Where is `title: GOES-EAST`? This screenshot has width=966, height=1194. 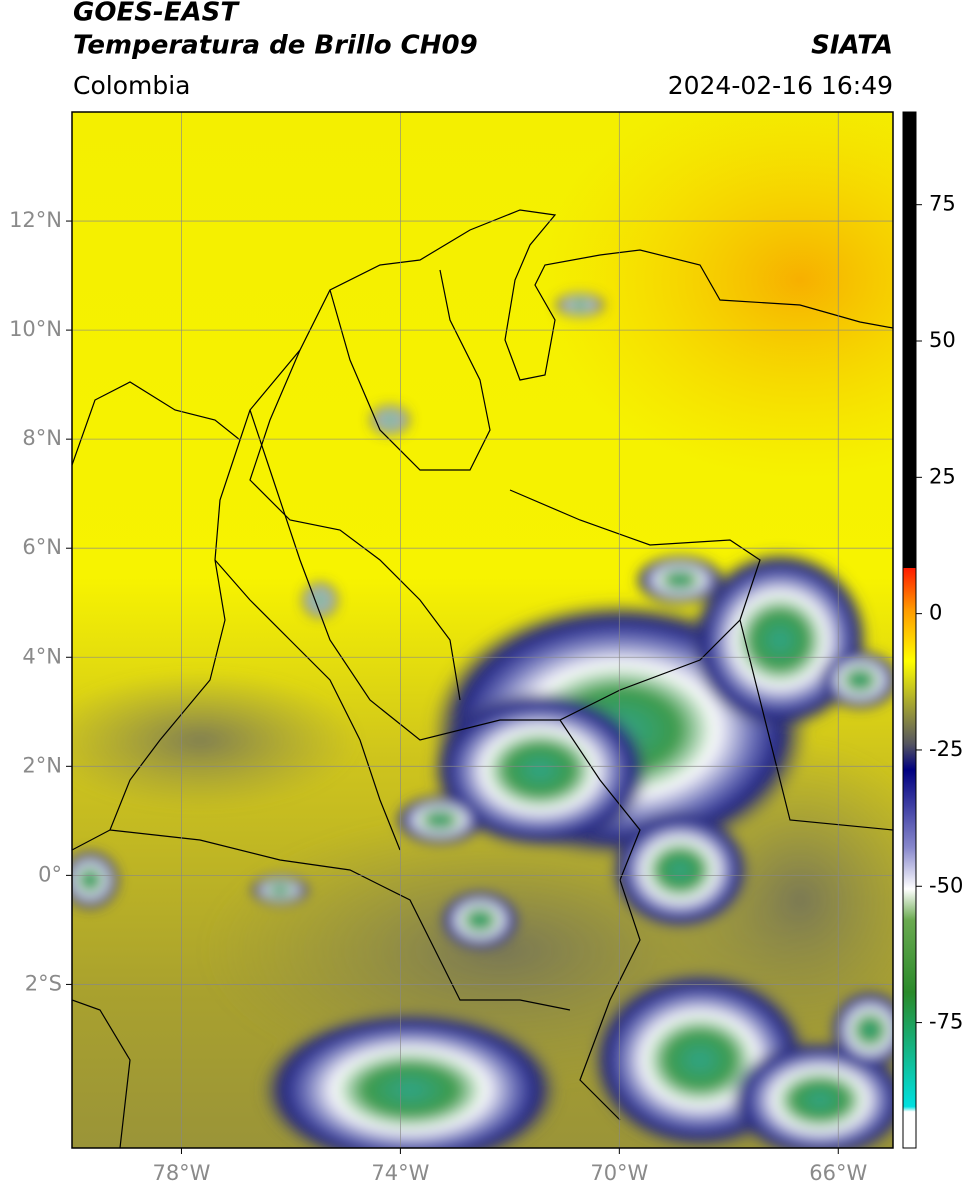 title: GOES-EAST is located at coordinates (156, 14).